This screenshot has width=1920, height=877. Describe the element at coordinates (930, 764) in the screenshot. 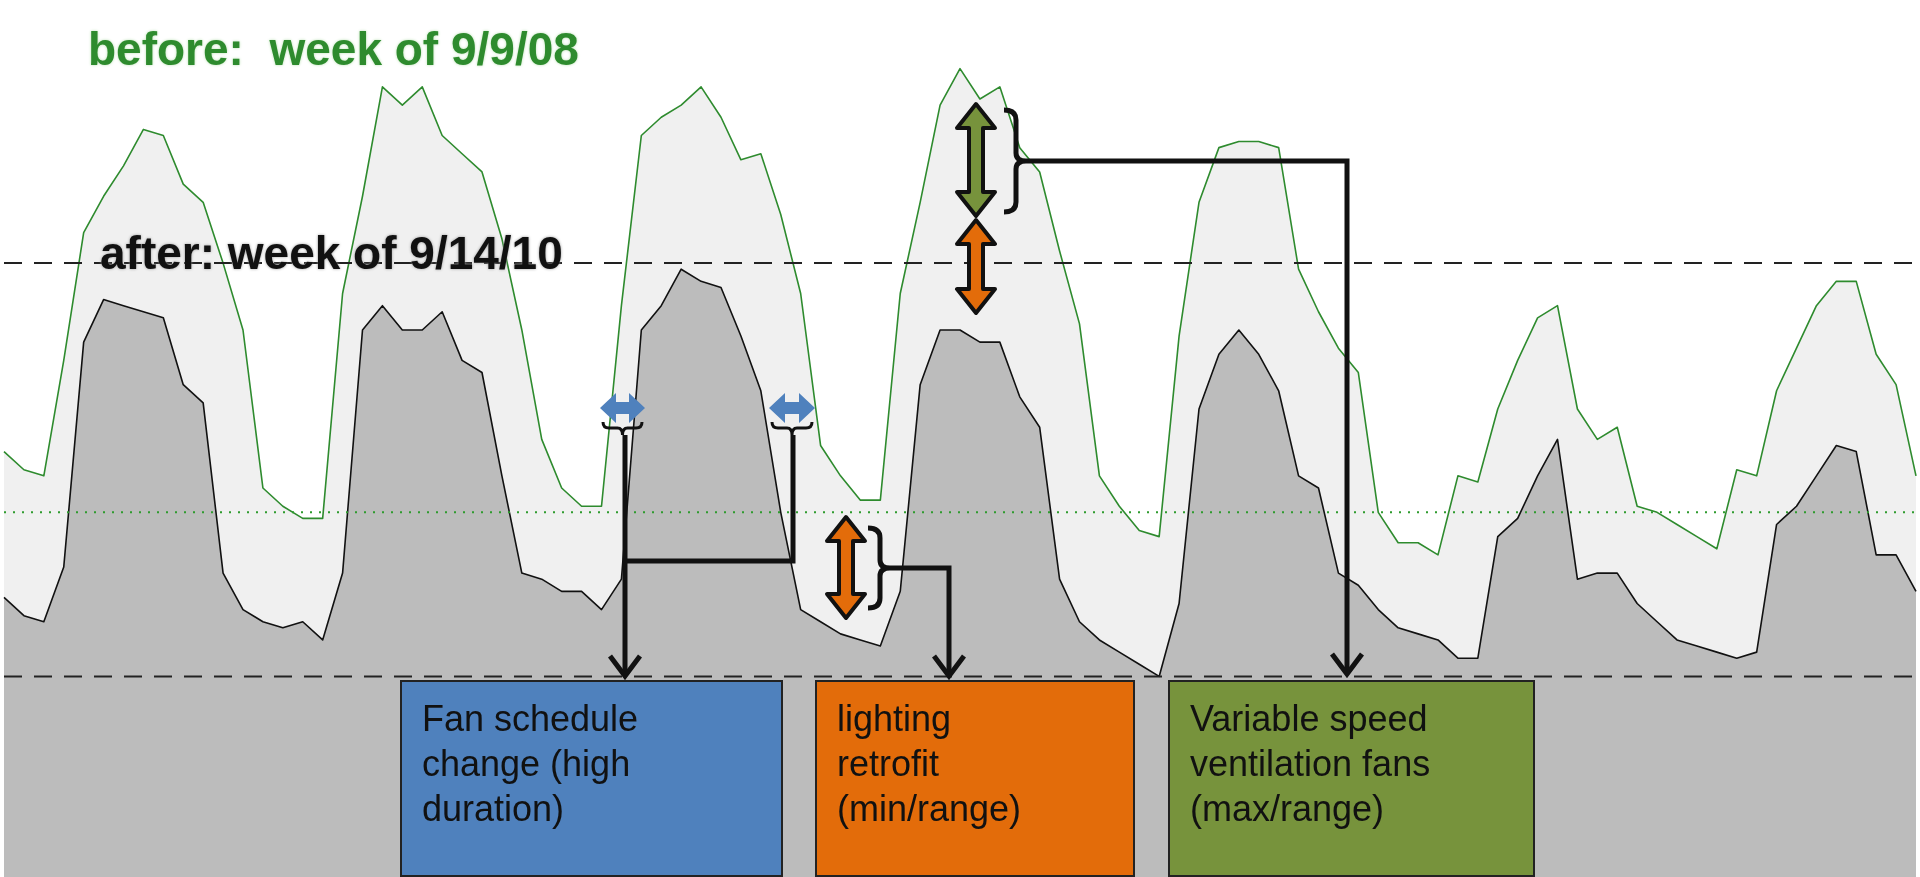

I see `text: lighting retrofit (min/range)` at that location.